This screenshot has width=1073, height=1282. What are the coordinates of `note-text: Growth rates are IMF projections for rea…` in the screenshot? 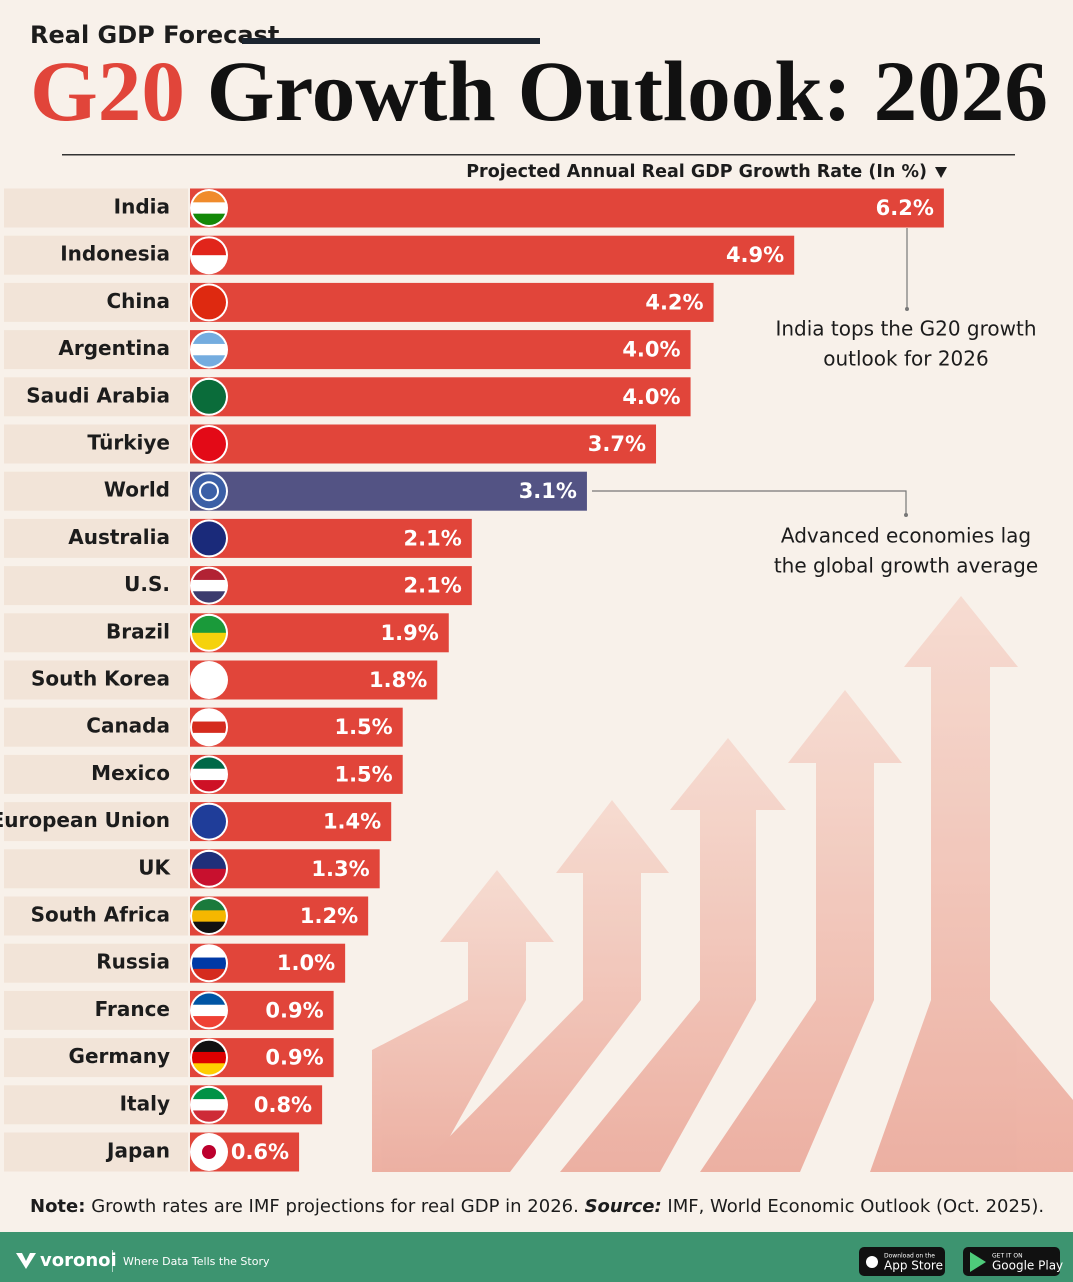 It's located at (335, 1206).